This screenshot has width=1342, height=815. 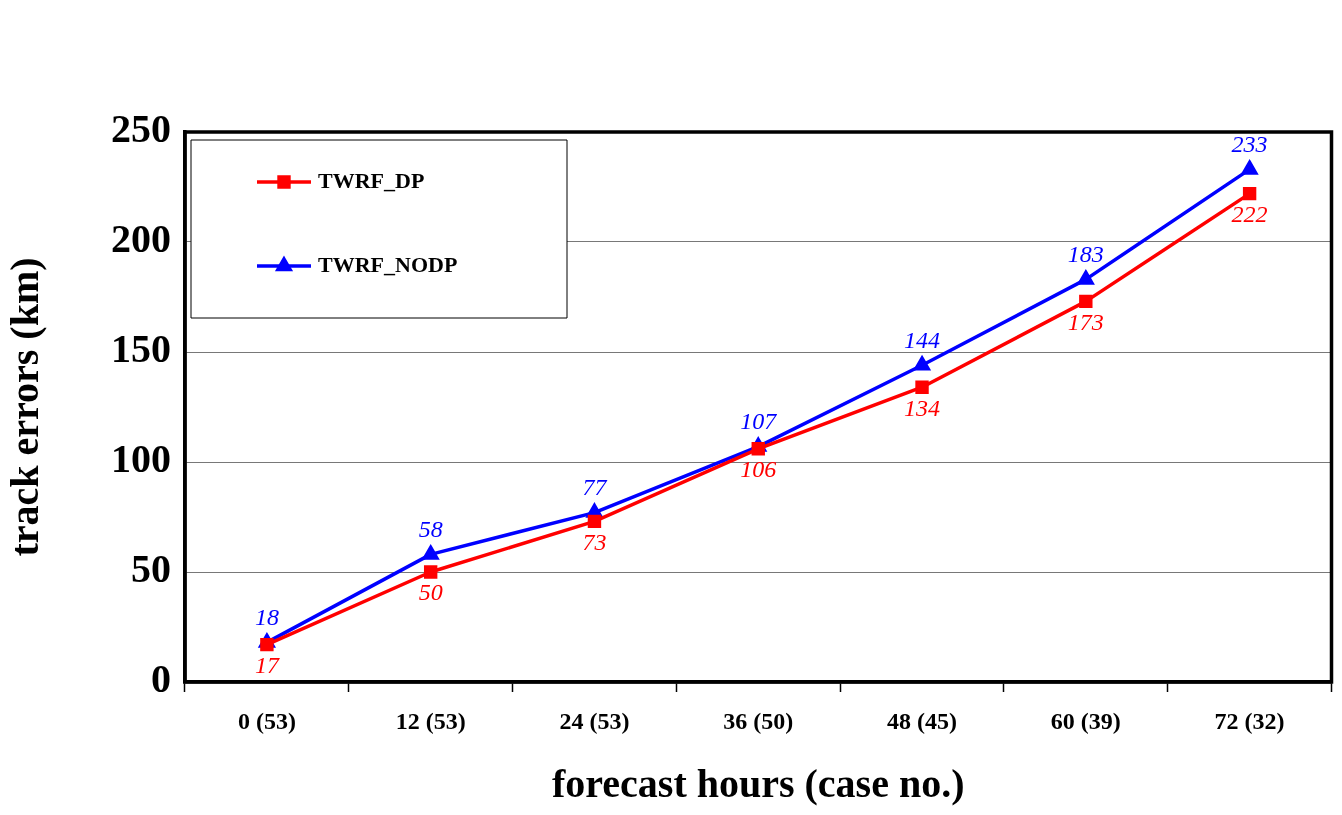 What do you see at coordinates (141, 129) in the screenshot?
I see `y-tick-label: 250` at bounding box center [141, 129].